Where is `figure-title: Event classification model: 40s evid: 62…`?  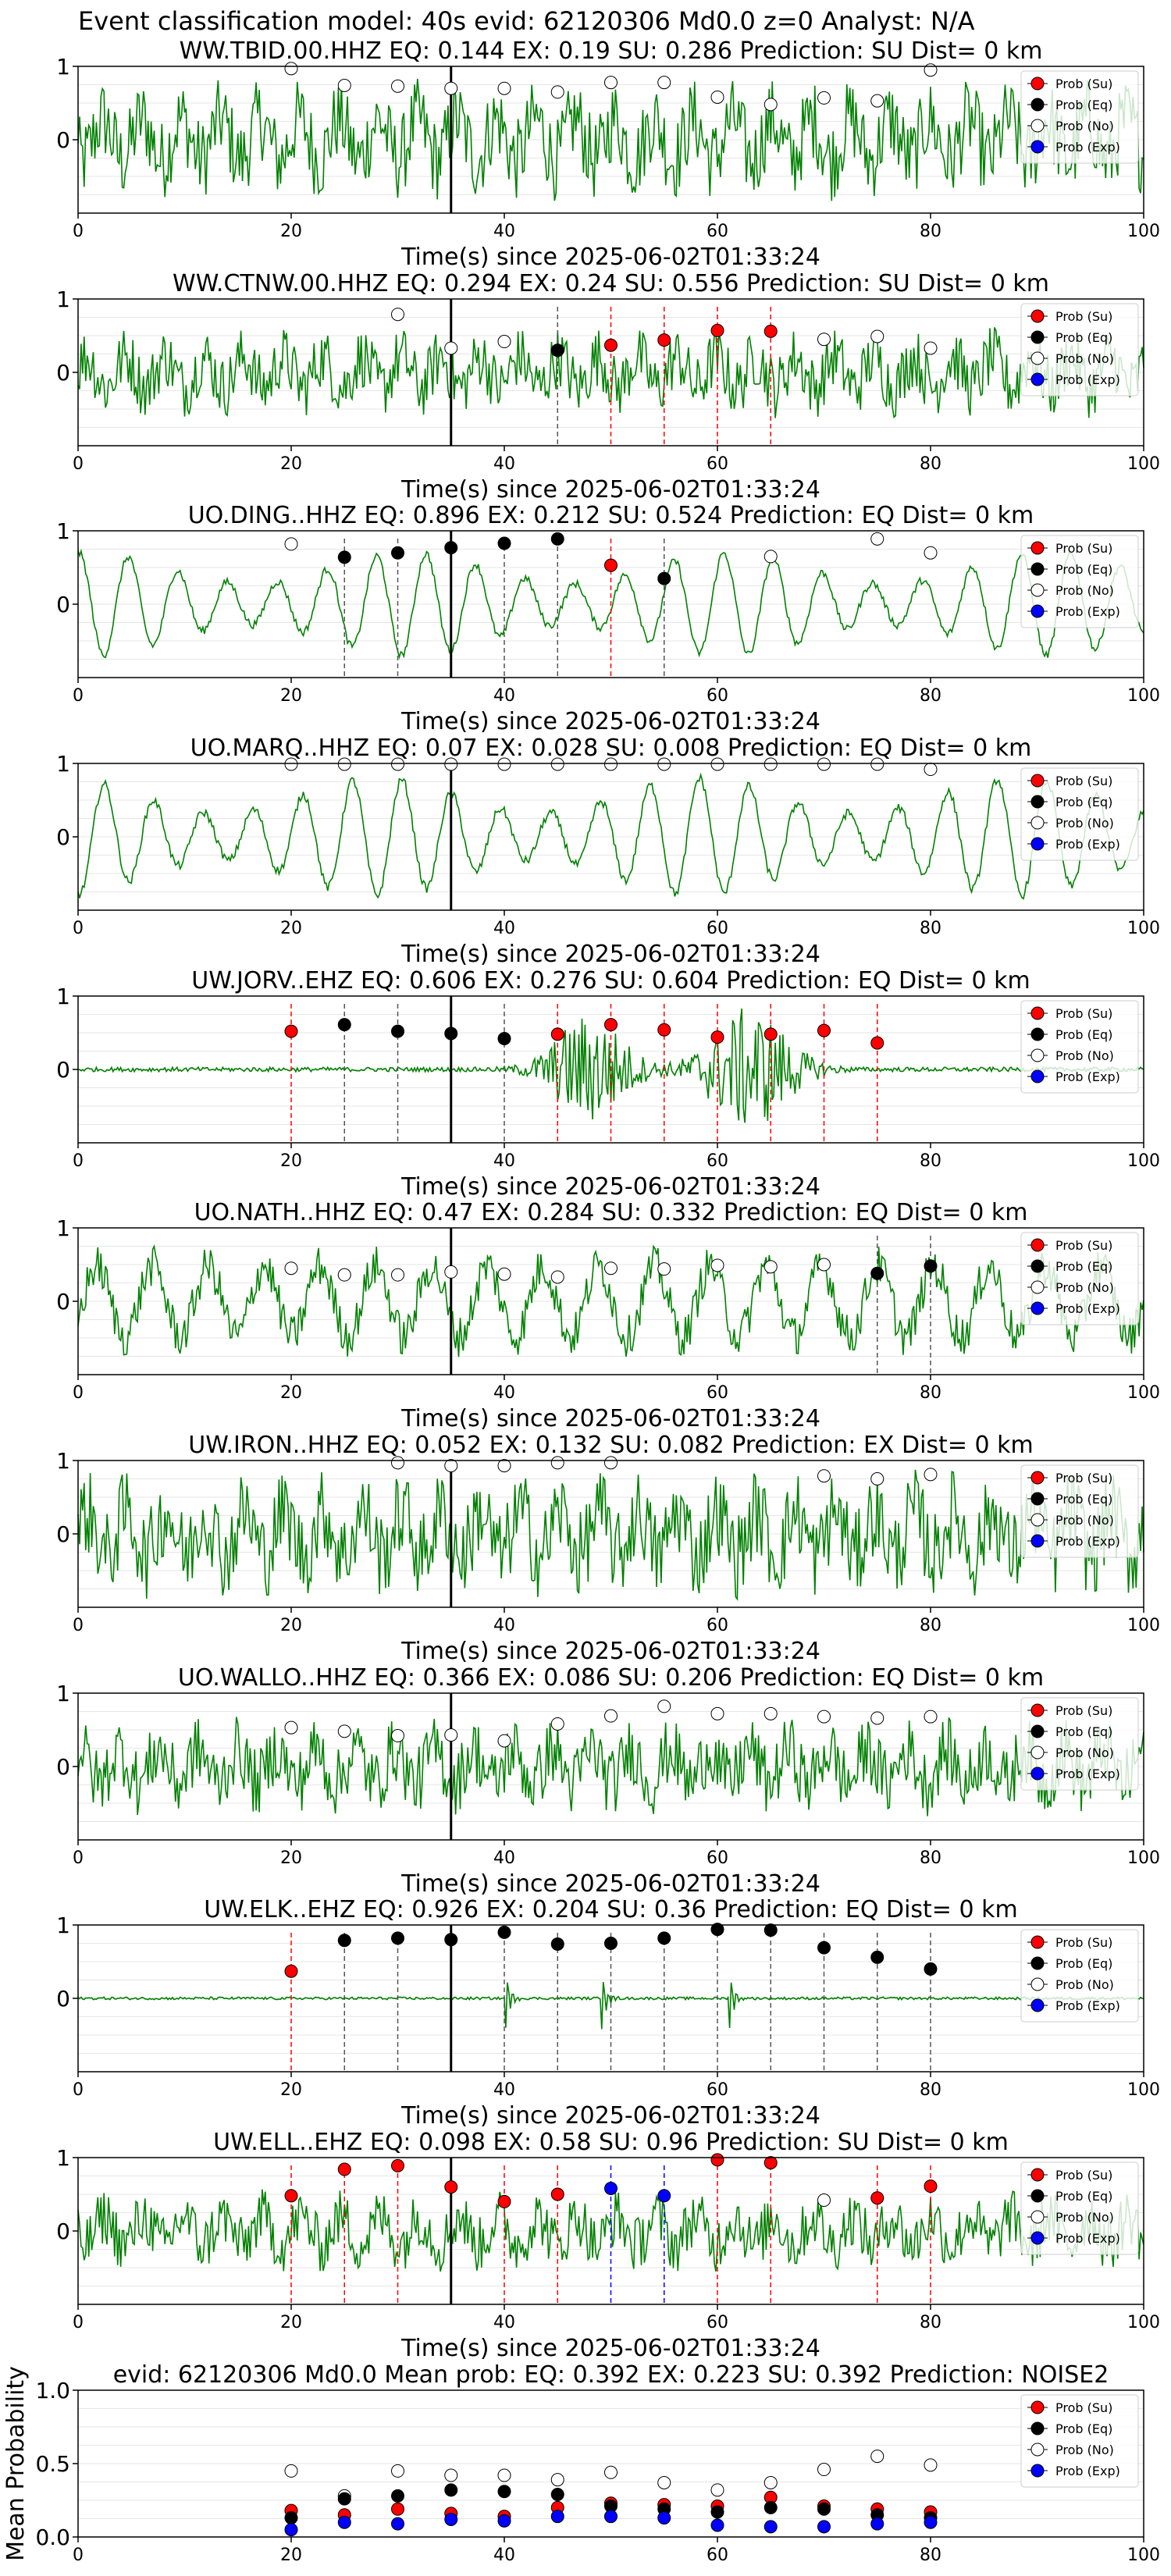 figure-title: Event classification model: 40s evid: 62… is located at coordinates (526, 21).